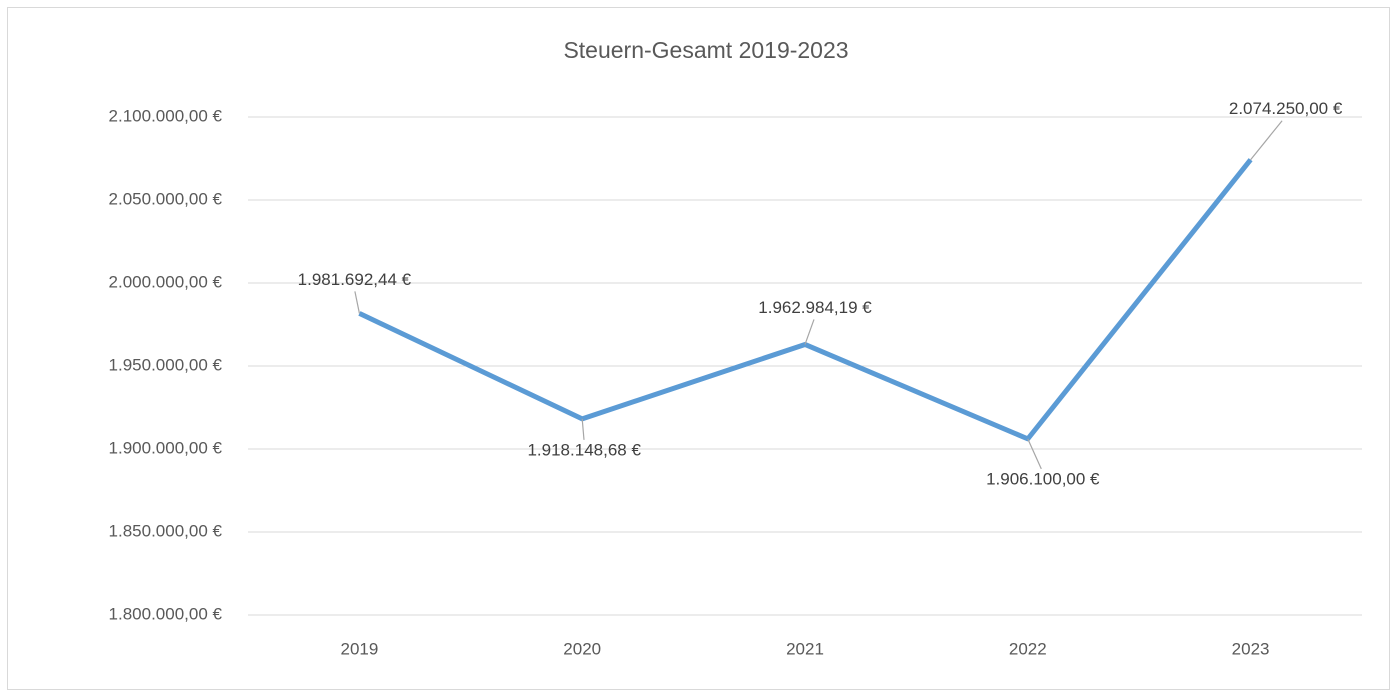  I want to click on y-tick-label: 1.800.000,00 €, so click(166, 613).